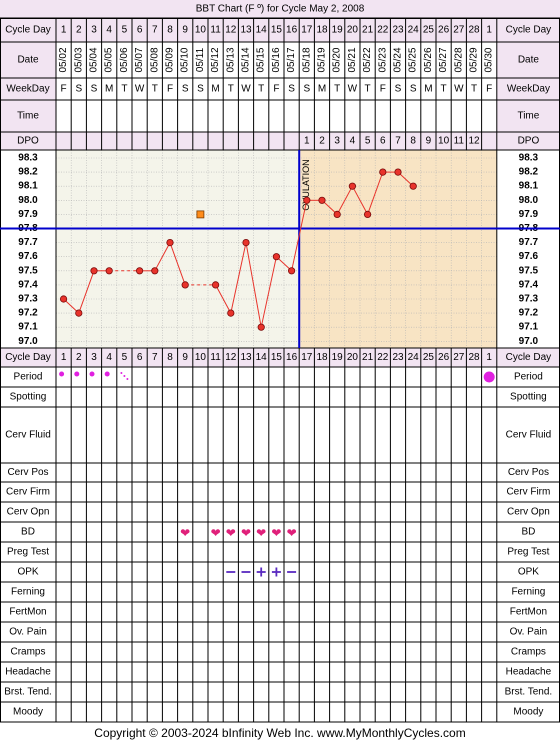 The image size is (560, 742). What do you see at coordinates (414, 357) in the screenshot?
I see `cycle-day-number: 24` at bounding box center [414, 357].